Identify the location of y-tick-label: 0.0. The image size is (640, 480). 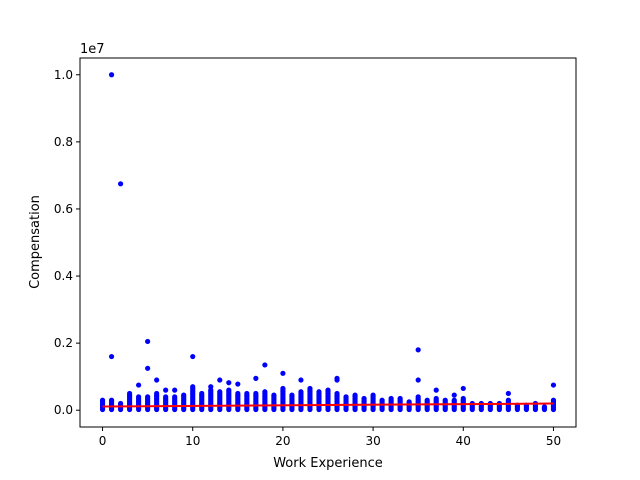
(63, 410).